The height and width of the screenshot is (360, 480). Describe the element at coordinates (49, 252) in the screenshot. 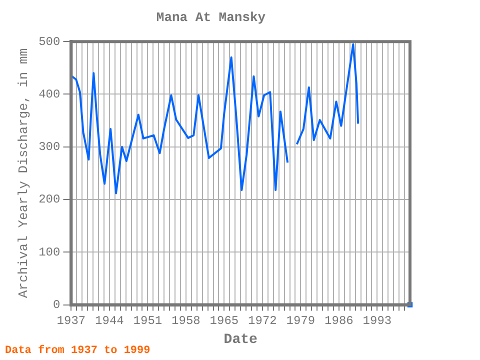

I see `y-tick-label: 100` at that location.